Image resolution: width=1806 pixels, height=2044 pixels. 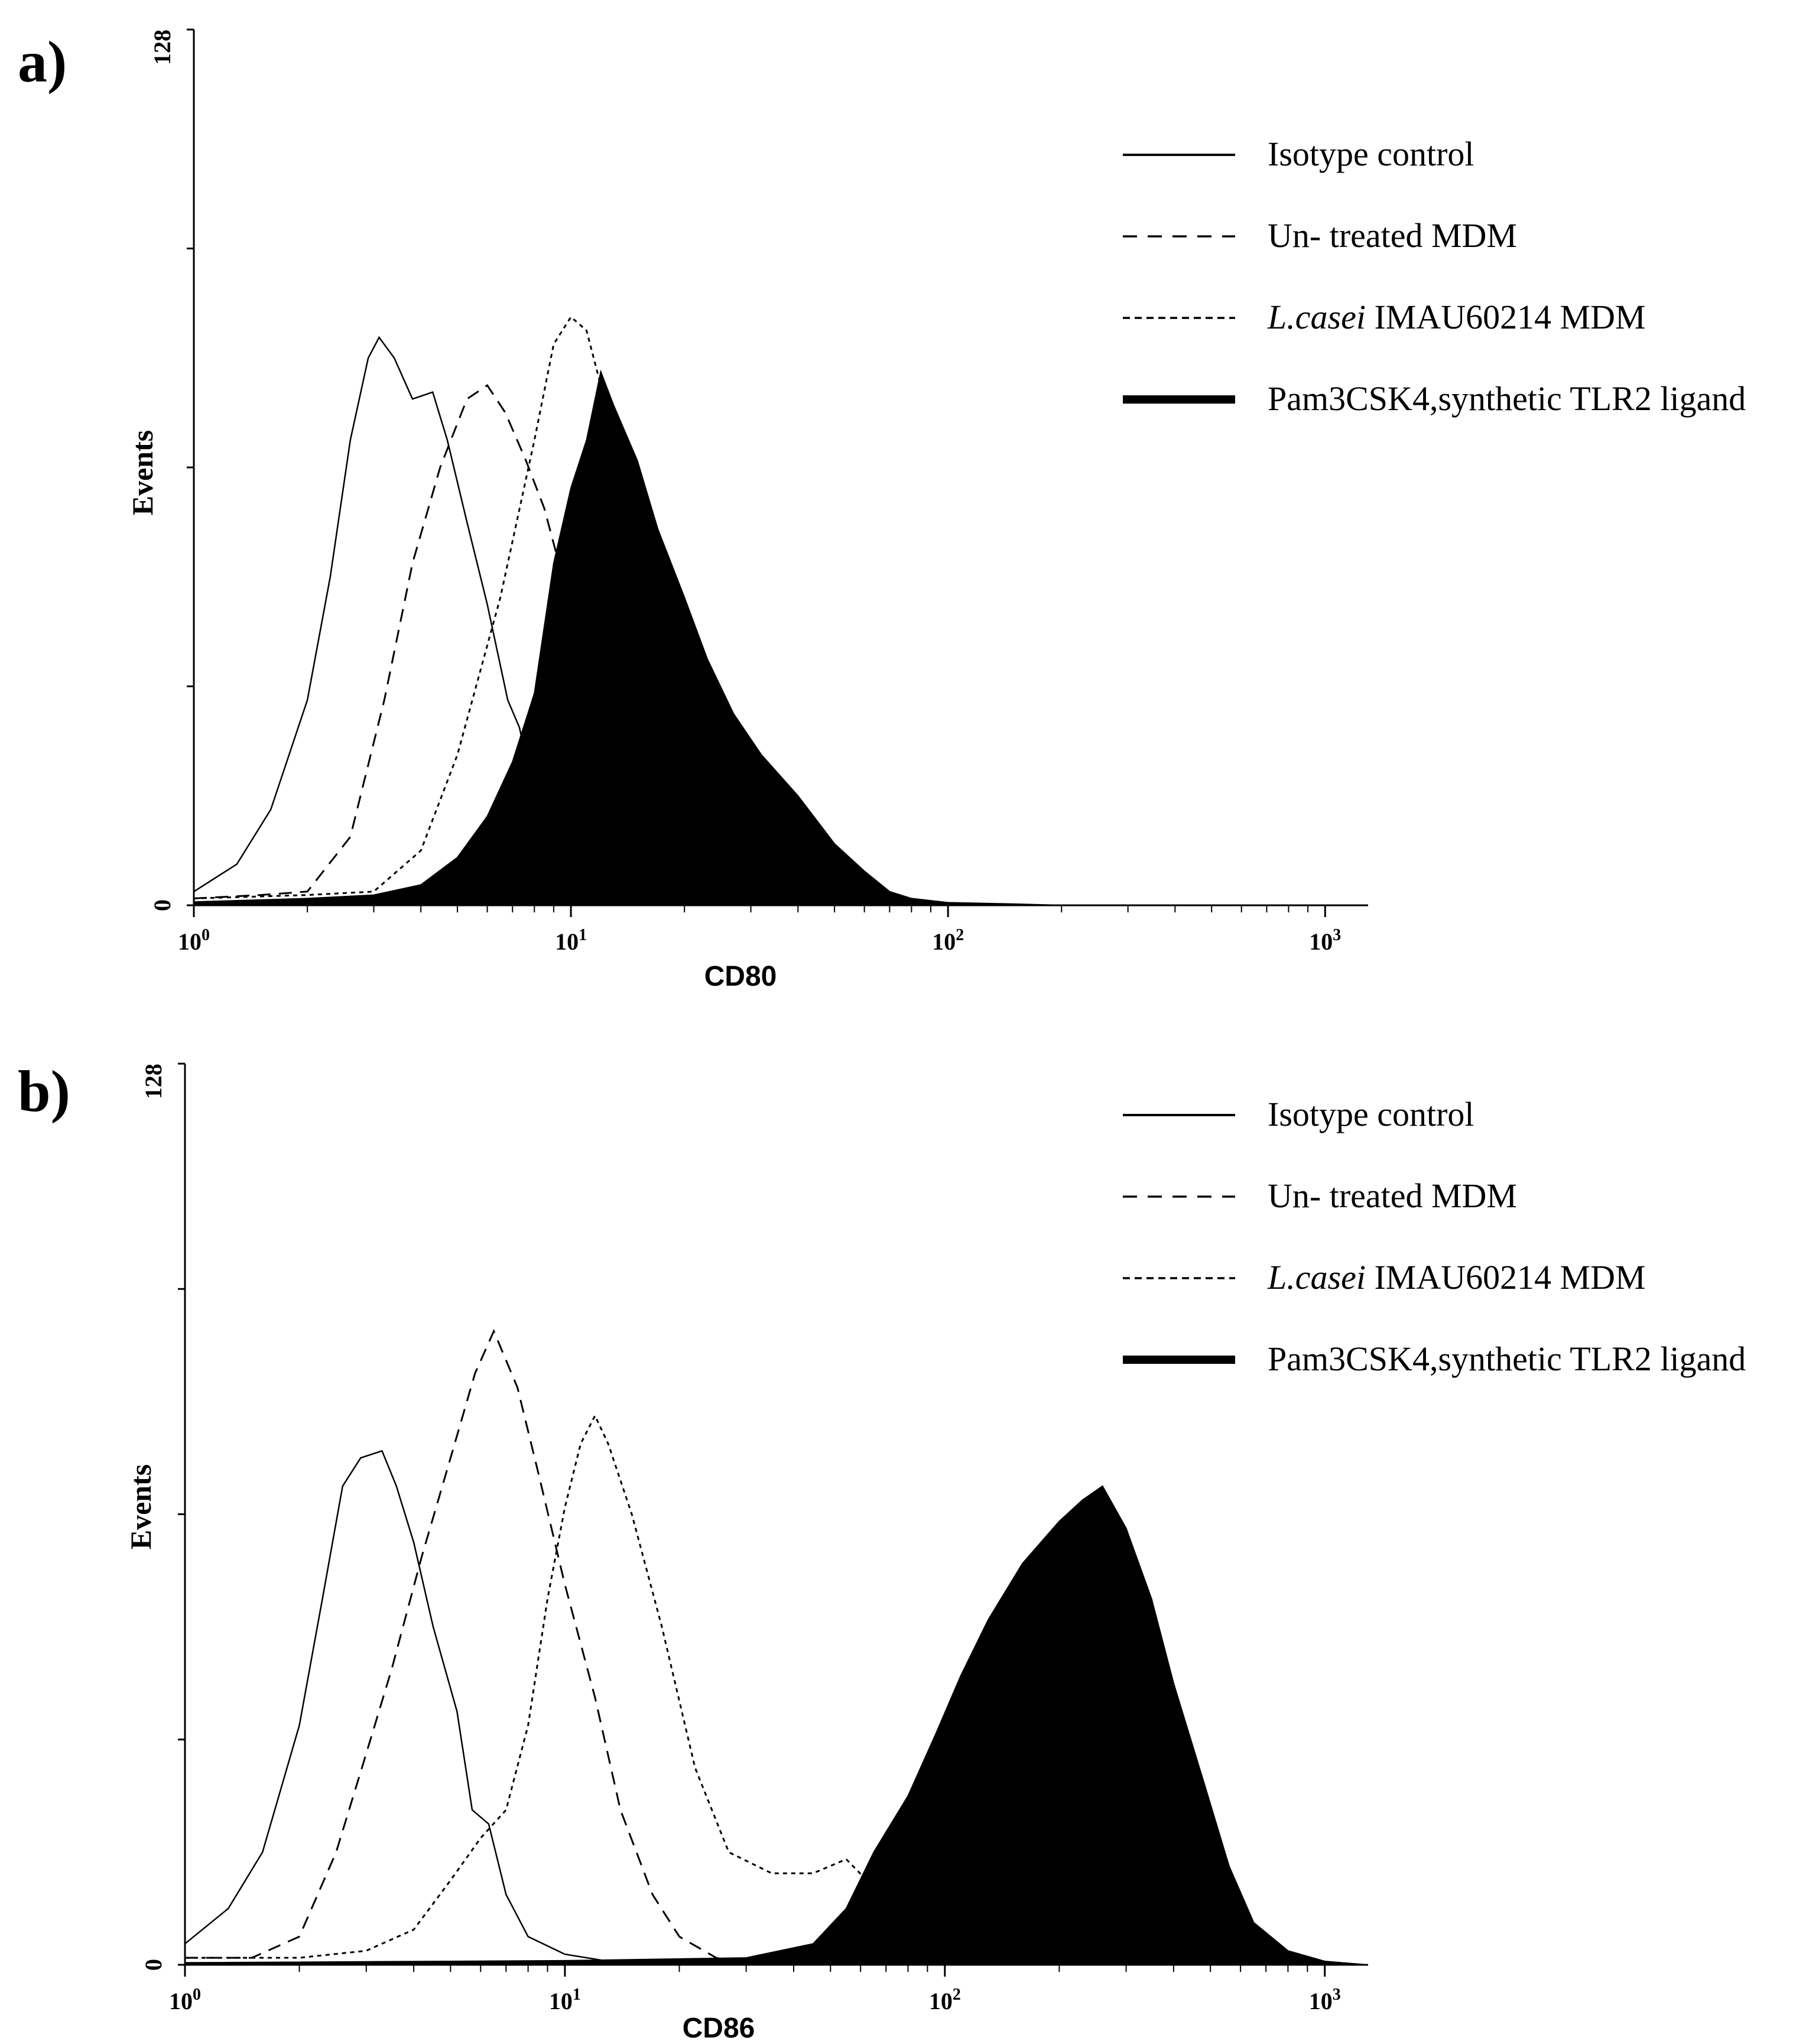 What do you see at coordinates (42, 62) in the screenshot?
I see `panel-label: a)` at bounding box center [42, 62].